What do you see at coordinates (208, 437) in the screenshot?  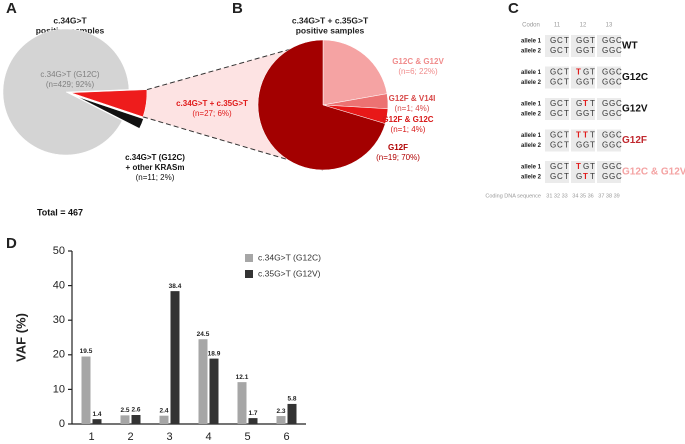 I see `x-tick-label: 4` at bounding box center [208, 437].